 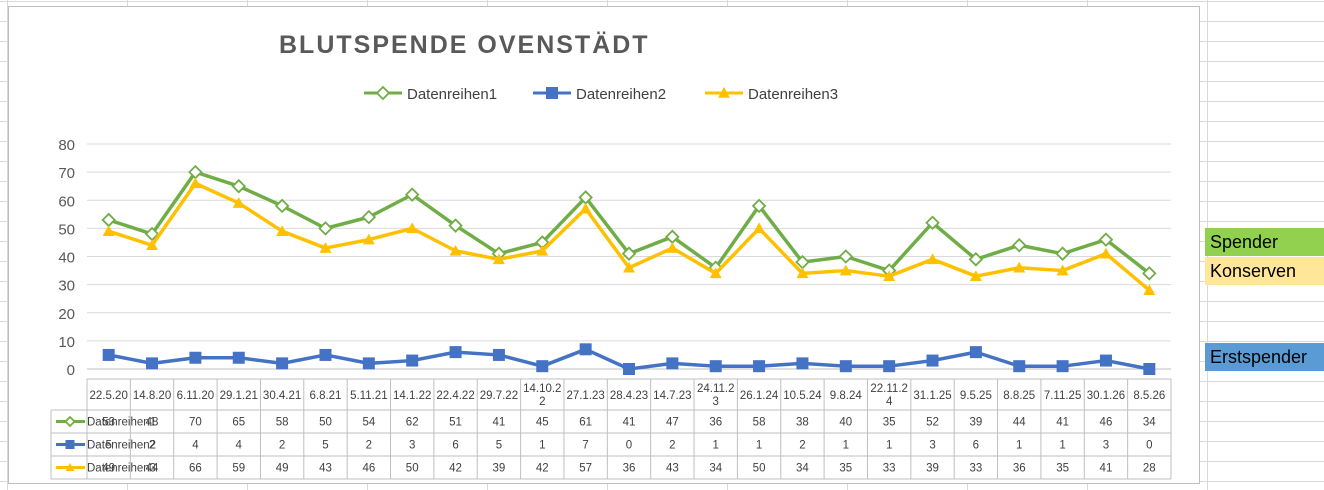 I want to click on x-tick-label: 31.1.25, so click(x=932, y=396).